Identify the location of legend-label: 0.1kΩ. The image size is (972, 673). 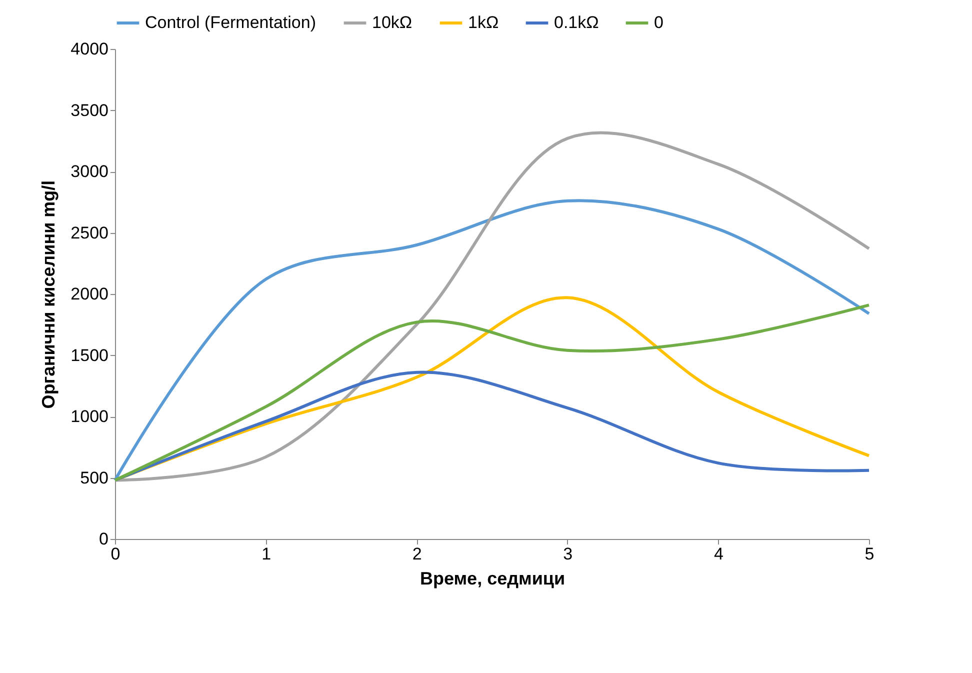
(576, 22).